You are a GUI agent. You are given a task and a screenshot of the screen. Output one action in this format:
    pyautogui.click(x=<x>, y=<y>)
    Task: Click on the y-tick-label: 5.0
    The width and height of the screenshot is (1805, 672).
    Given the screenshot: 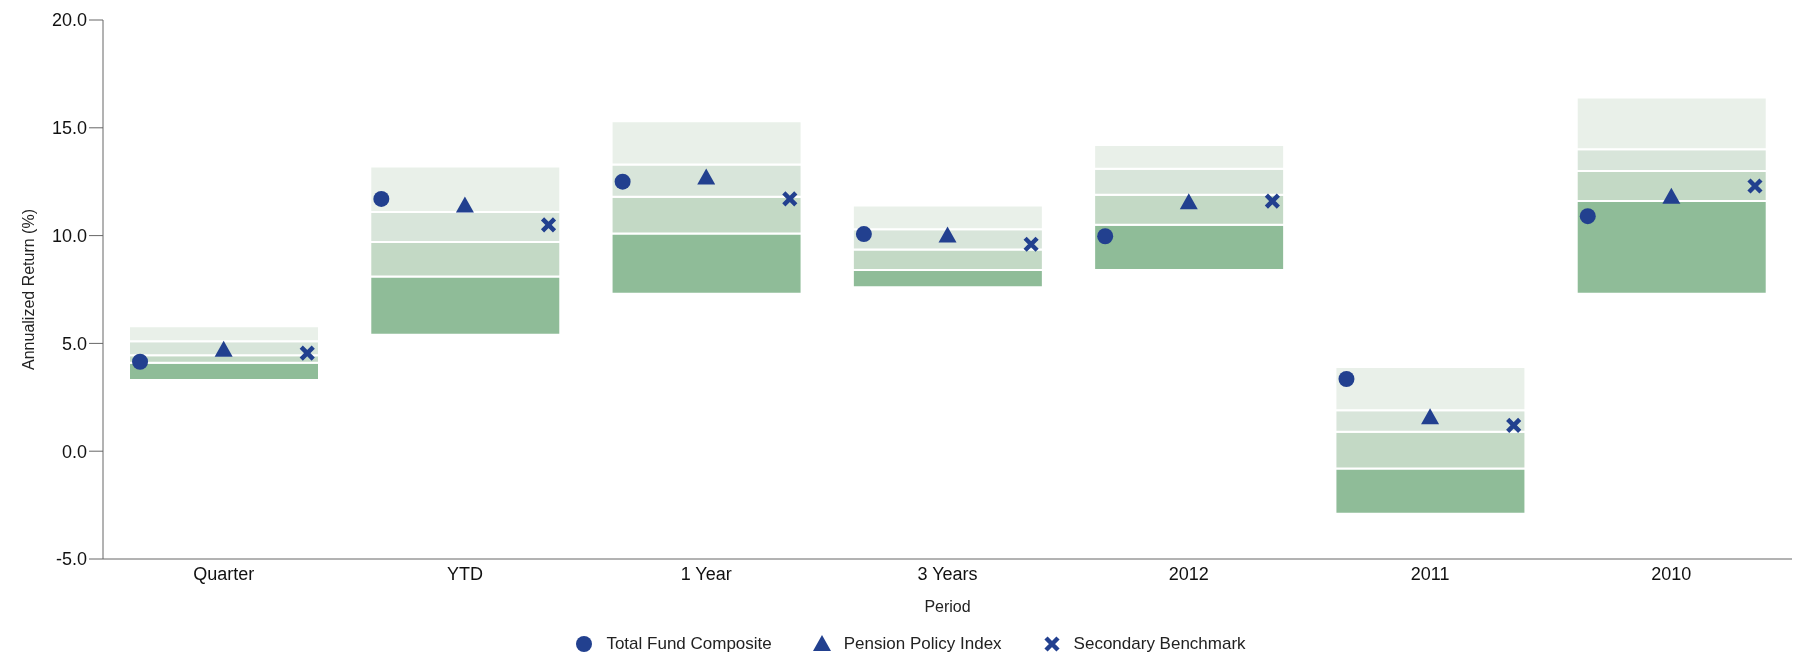 What is the action you would take?
    pyautogui.click(x=74, y=343)
    